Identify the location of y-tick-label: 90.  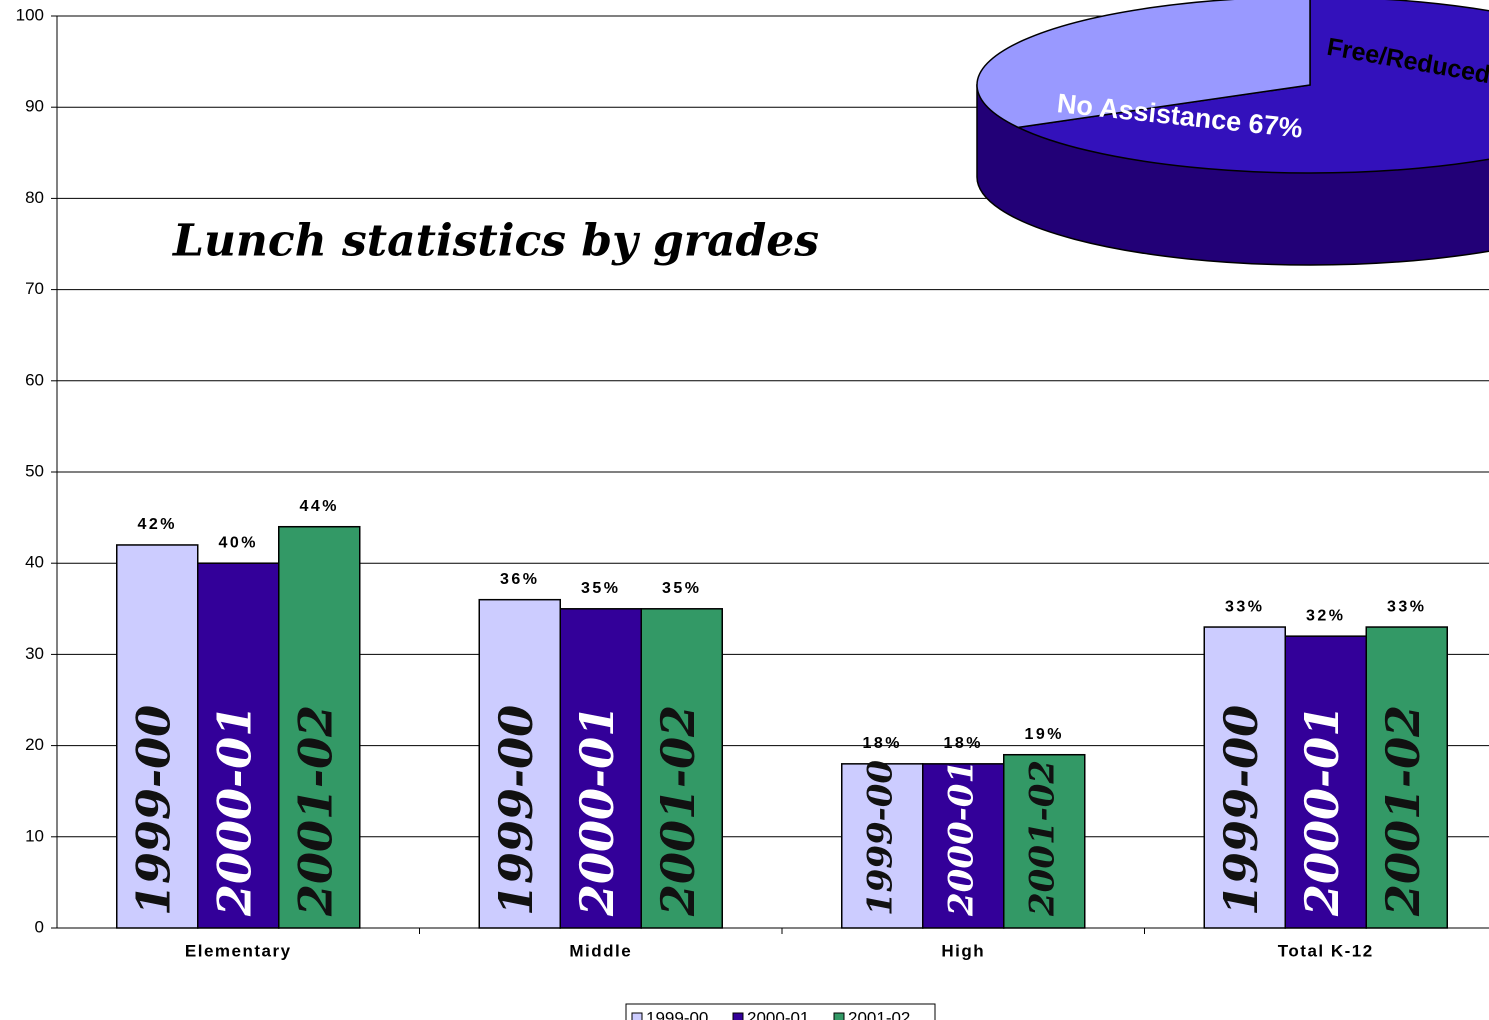
(34, 106).